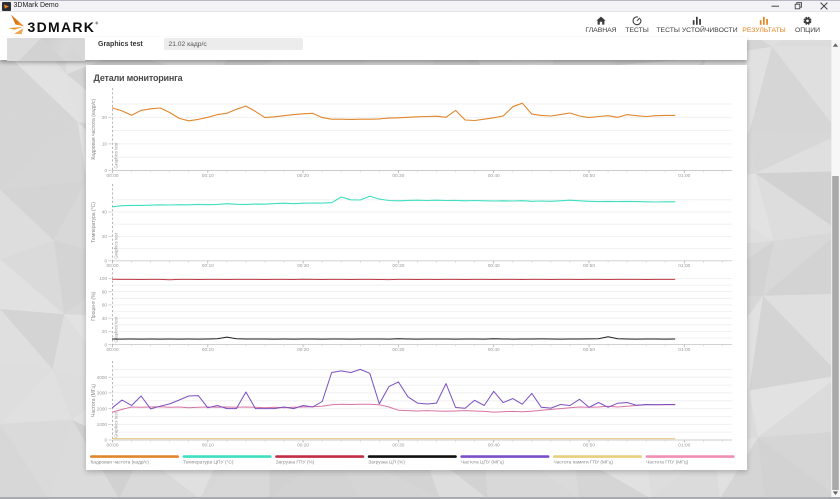 Image resolution: width=840 pixels, height=499 pixels. Describe the element at coordinates (386, 462) in the screenshot. I see `svg-text: Загрузка ЦП (%)` at that location.